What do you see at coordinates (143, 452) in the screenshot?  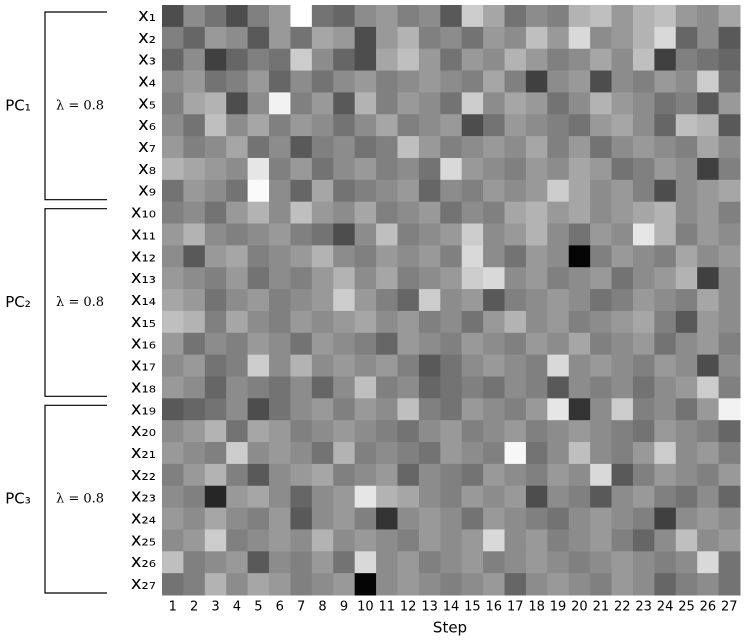 I see `row-label: x₂₁` at bounding box center [143, 452].